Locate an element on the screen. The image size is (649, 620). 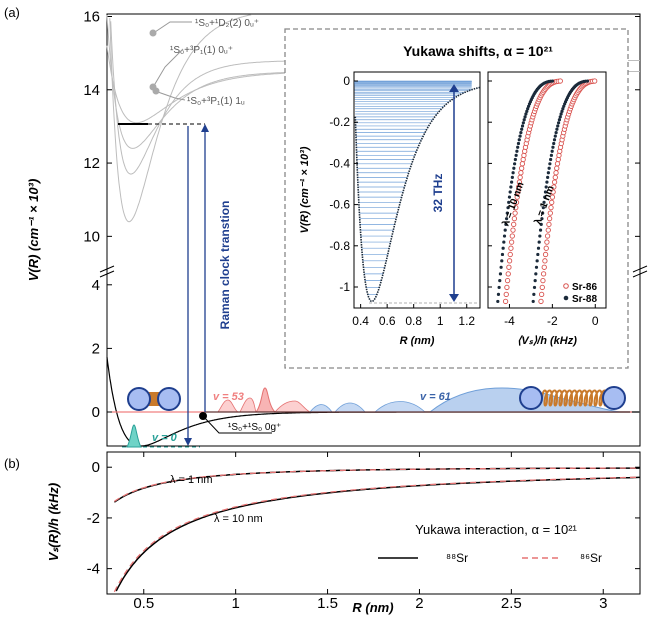
label-1d2: ¹S₀+¹D₂(2) 0ᵤ⁺ is located at coordinates (227, 23).